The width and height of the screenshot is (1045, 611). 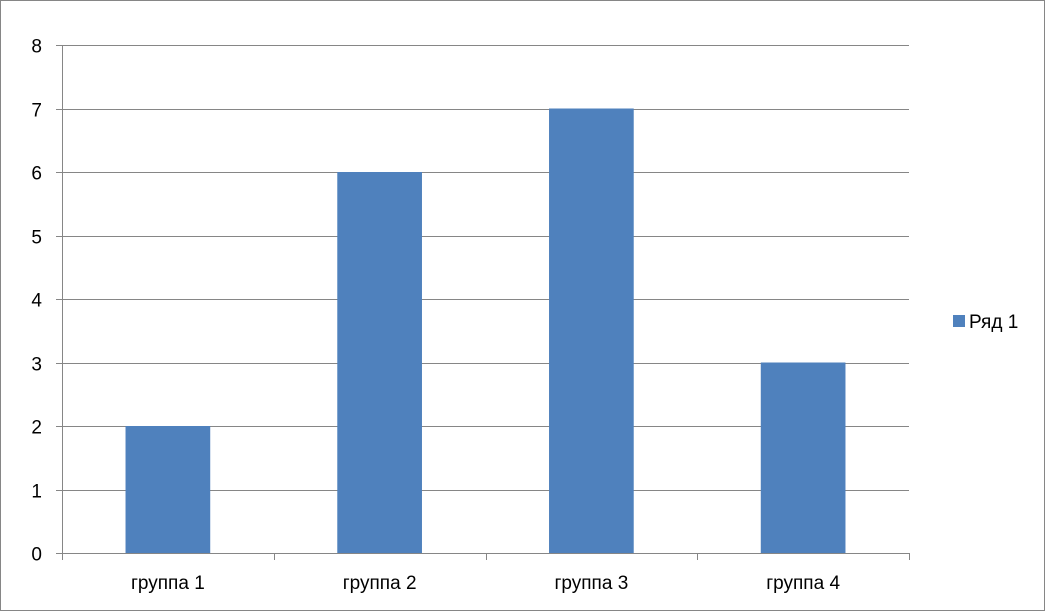 What do you see at coordinates (993, 322) in the screenshot?
I see `legend-label-series-1: Ряд 1` at bounding box center [993, 322].